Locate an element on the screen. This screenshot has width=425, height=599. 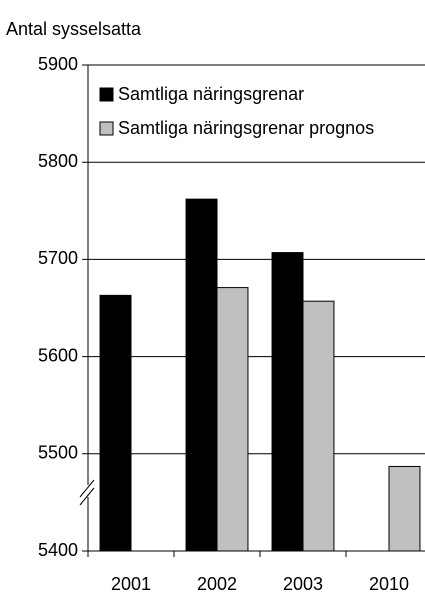
x-tick-label: 2001 is located at coordinates (131, 584).